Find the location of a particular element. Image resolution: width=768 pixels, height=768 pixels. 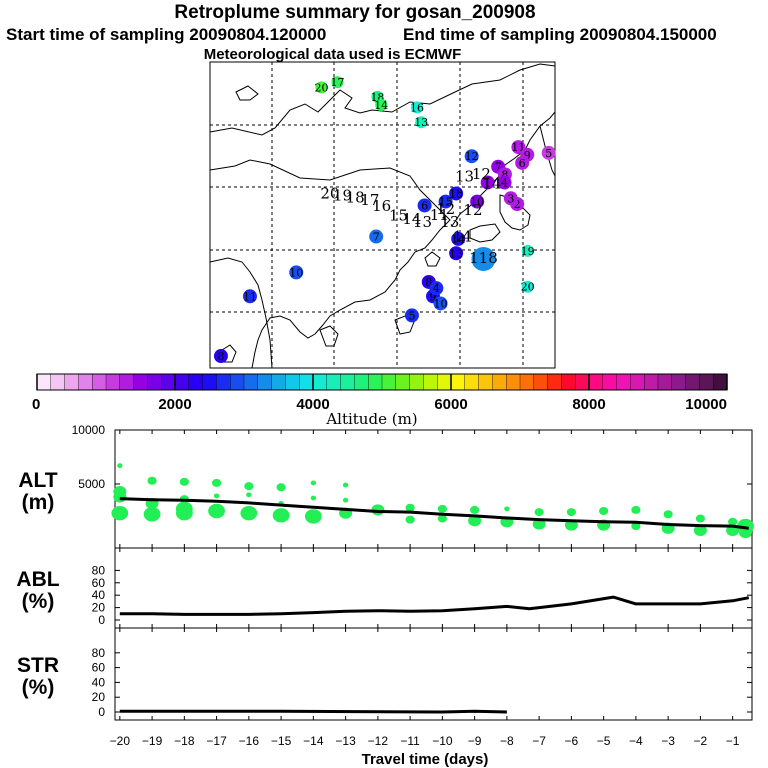

map-marker-label: 20 is located at coordinates (321, 87).